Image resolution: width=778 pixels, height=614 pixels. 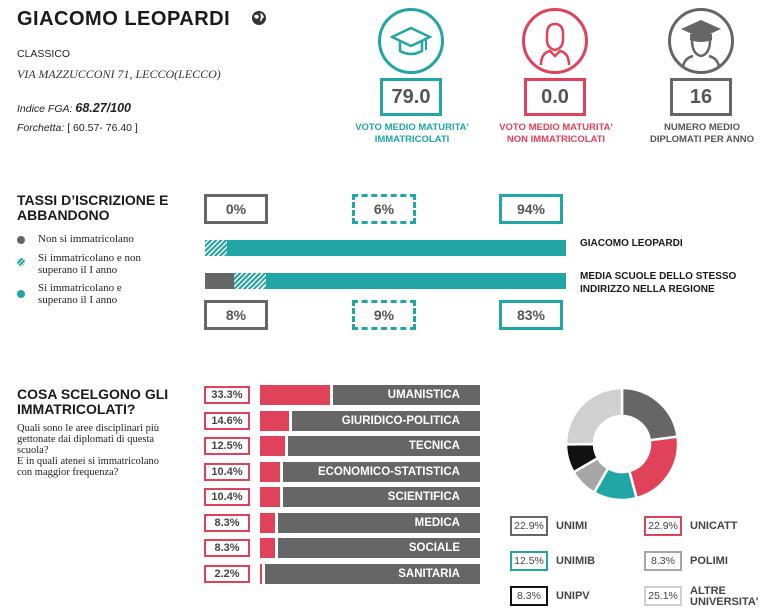 I want to click on enrollment-title: TASSI D’ISCRIZIONE E ABBANDONO, so click(x=92, y=208).